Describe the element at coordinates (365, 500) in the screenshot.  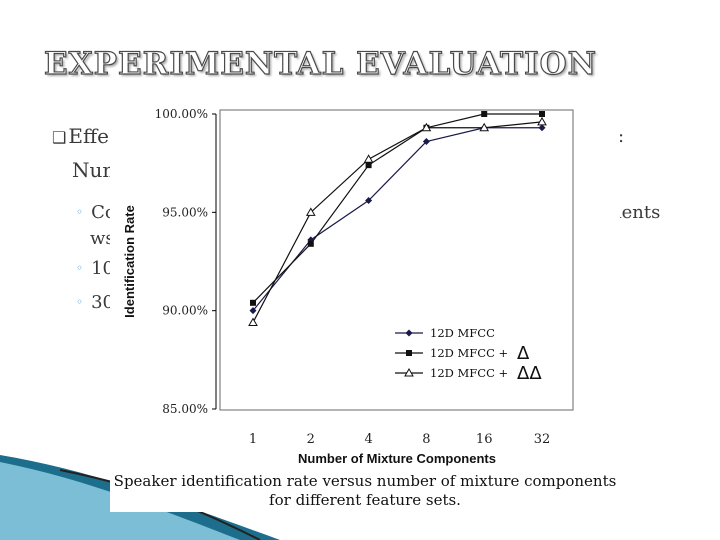
I see `caption-line-2: for different feature sets.` at that location.